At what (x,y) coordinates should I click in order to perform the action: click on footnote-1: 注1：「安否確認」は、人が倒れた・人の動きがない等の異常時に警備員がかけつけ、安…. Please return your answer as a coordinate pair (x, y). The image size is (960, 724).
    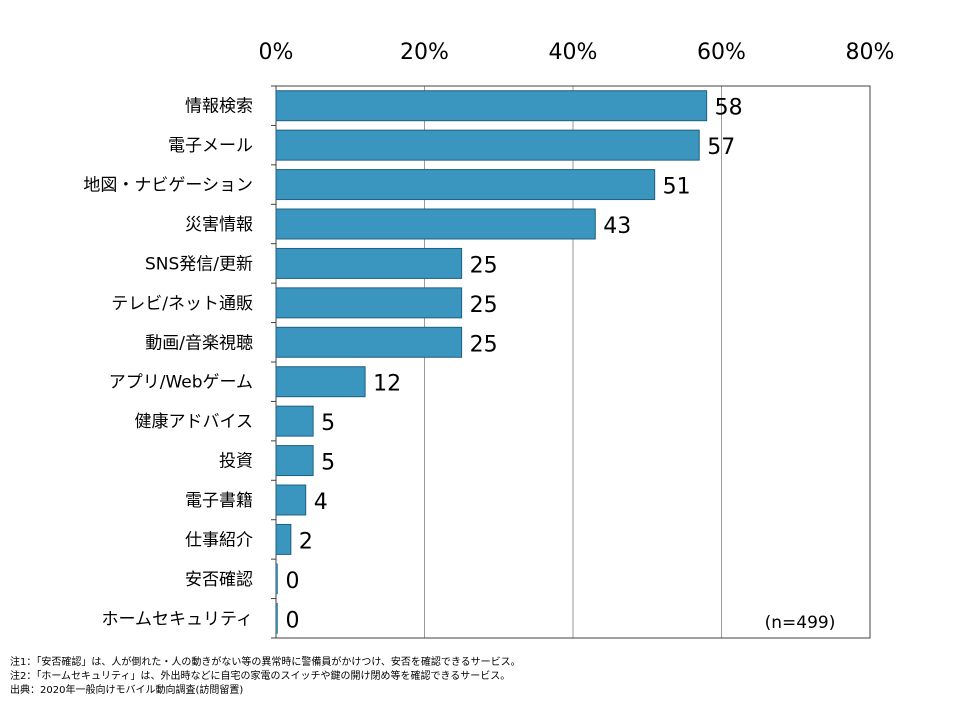
    Looking at the image, I should click on (265, 662).